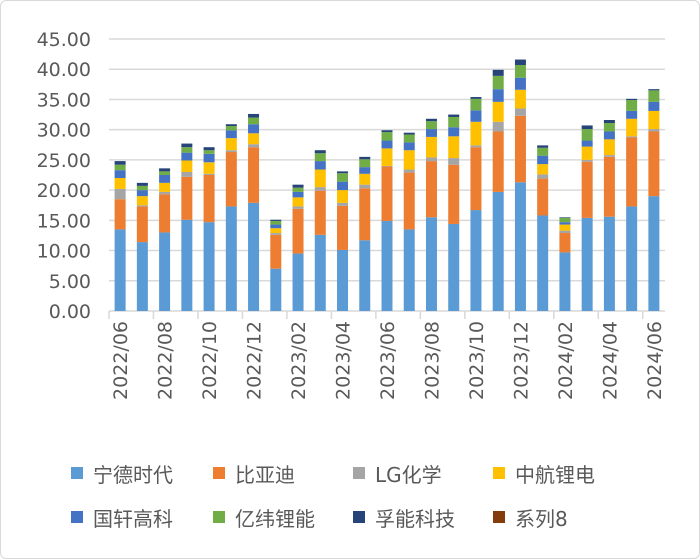  Describe the element at coordinates (142, 517) in the screenshot. I see `legend-item: 国轩高科` at that location.